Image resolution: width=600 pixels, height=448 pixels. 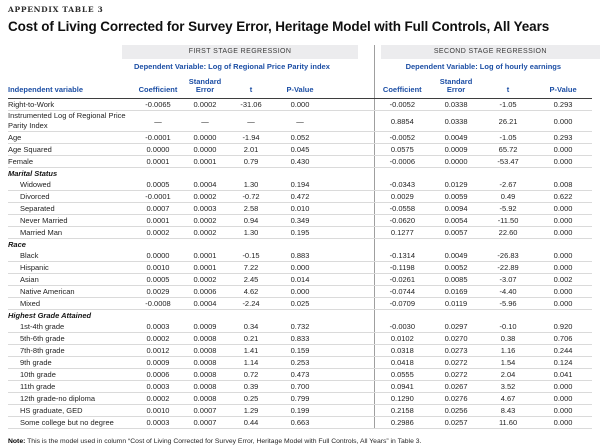 What do you see at coordinates (402, 303) in the screenshot?
I see `second-stage-coefficient: -0.0709` at bounding box center [402, 303].